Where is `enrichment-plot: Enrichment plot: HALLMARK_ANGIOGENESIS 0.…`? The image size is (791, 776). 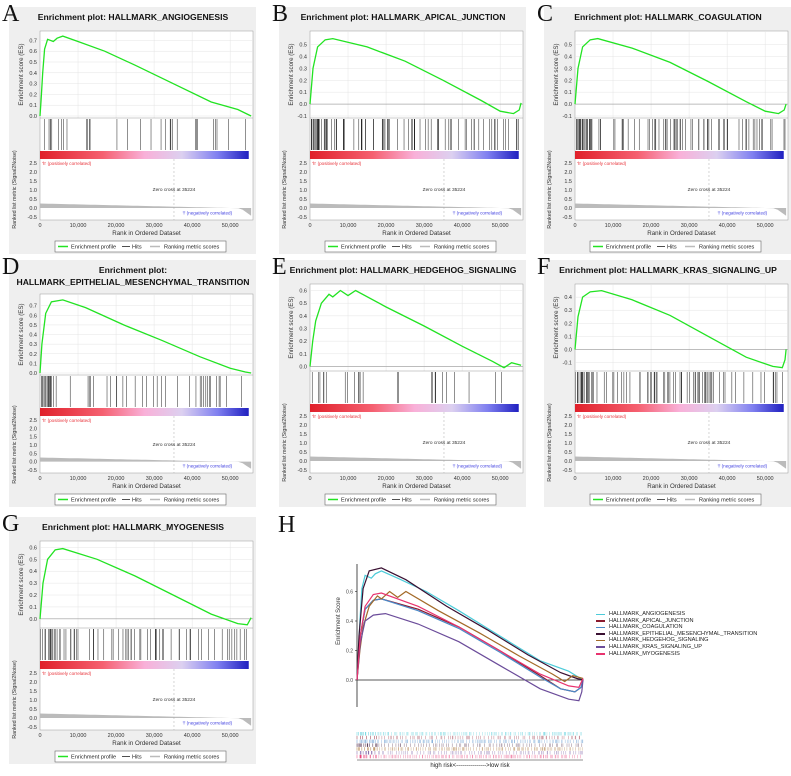
enrichment-plot: Enrichment plot: HALLMARK_ANGIOGENESIS 0.… is located at coordinates (132, 130).